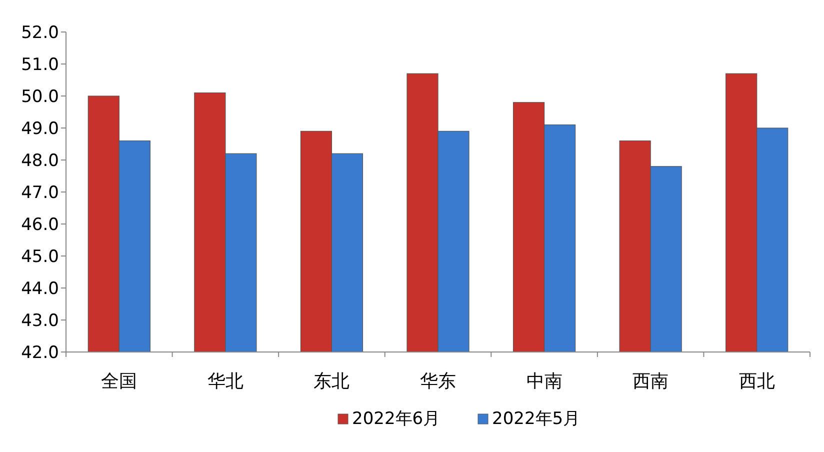  I want to click on legend-label: 2022年5月, so click(536, 419).